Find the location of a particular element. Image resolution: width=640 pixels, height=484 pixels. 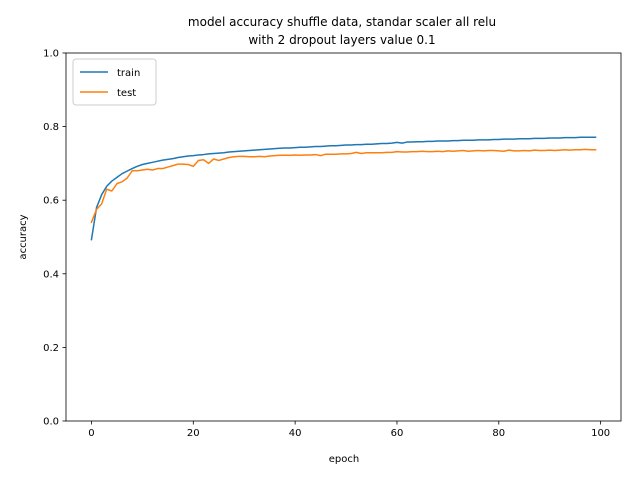

y-tick-label: 0.2 is located at coordinates (51, 348).